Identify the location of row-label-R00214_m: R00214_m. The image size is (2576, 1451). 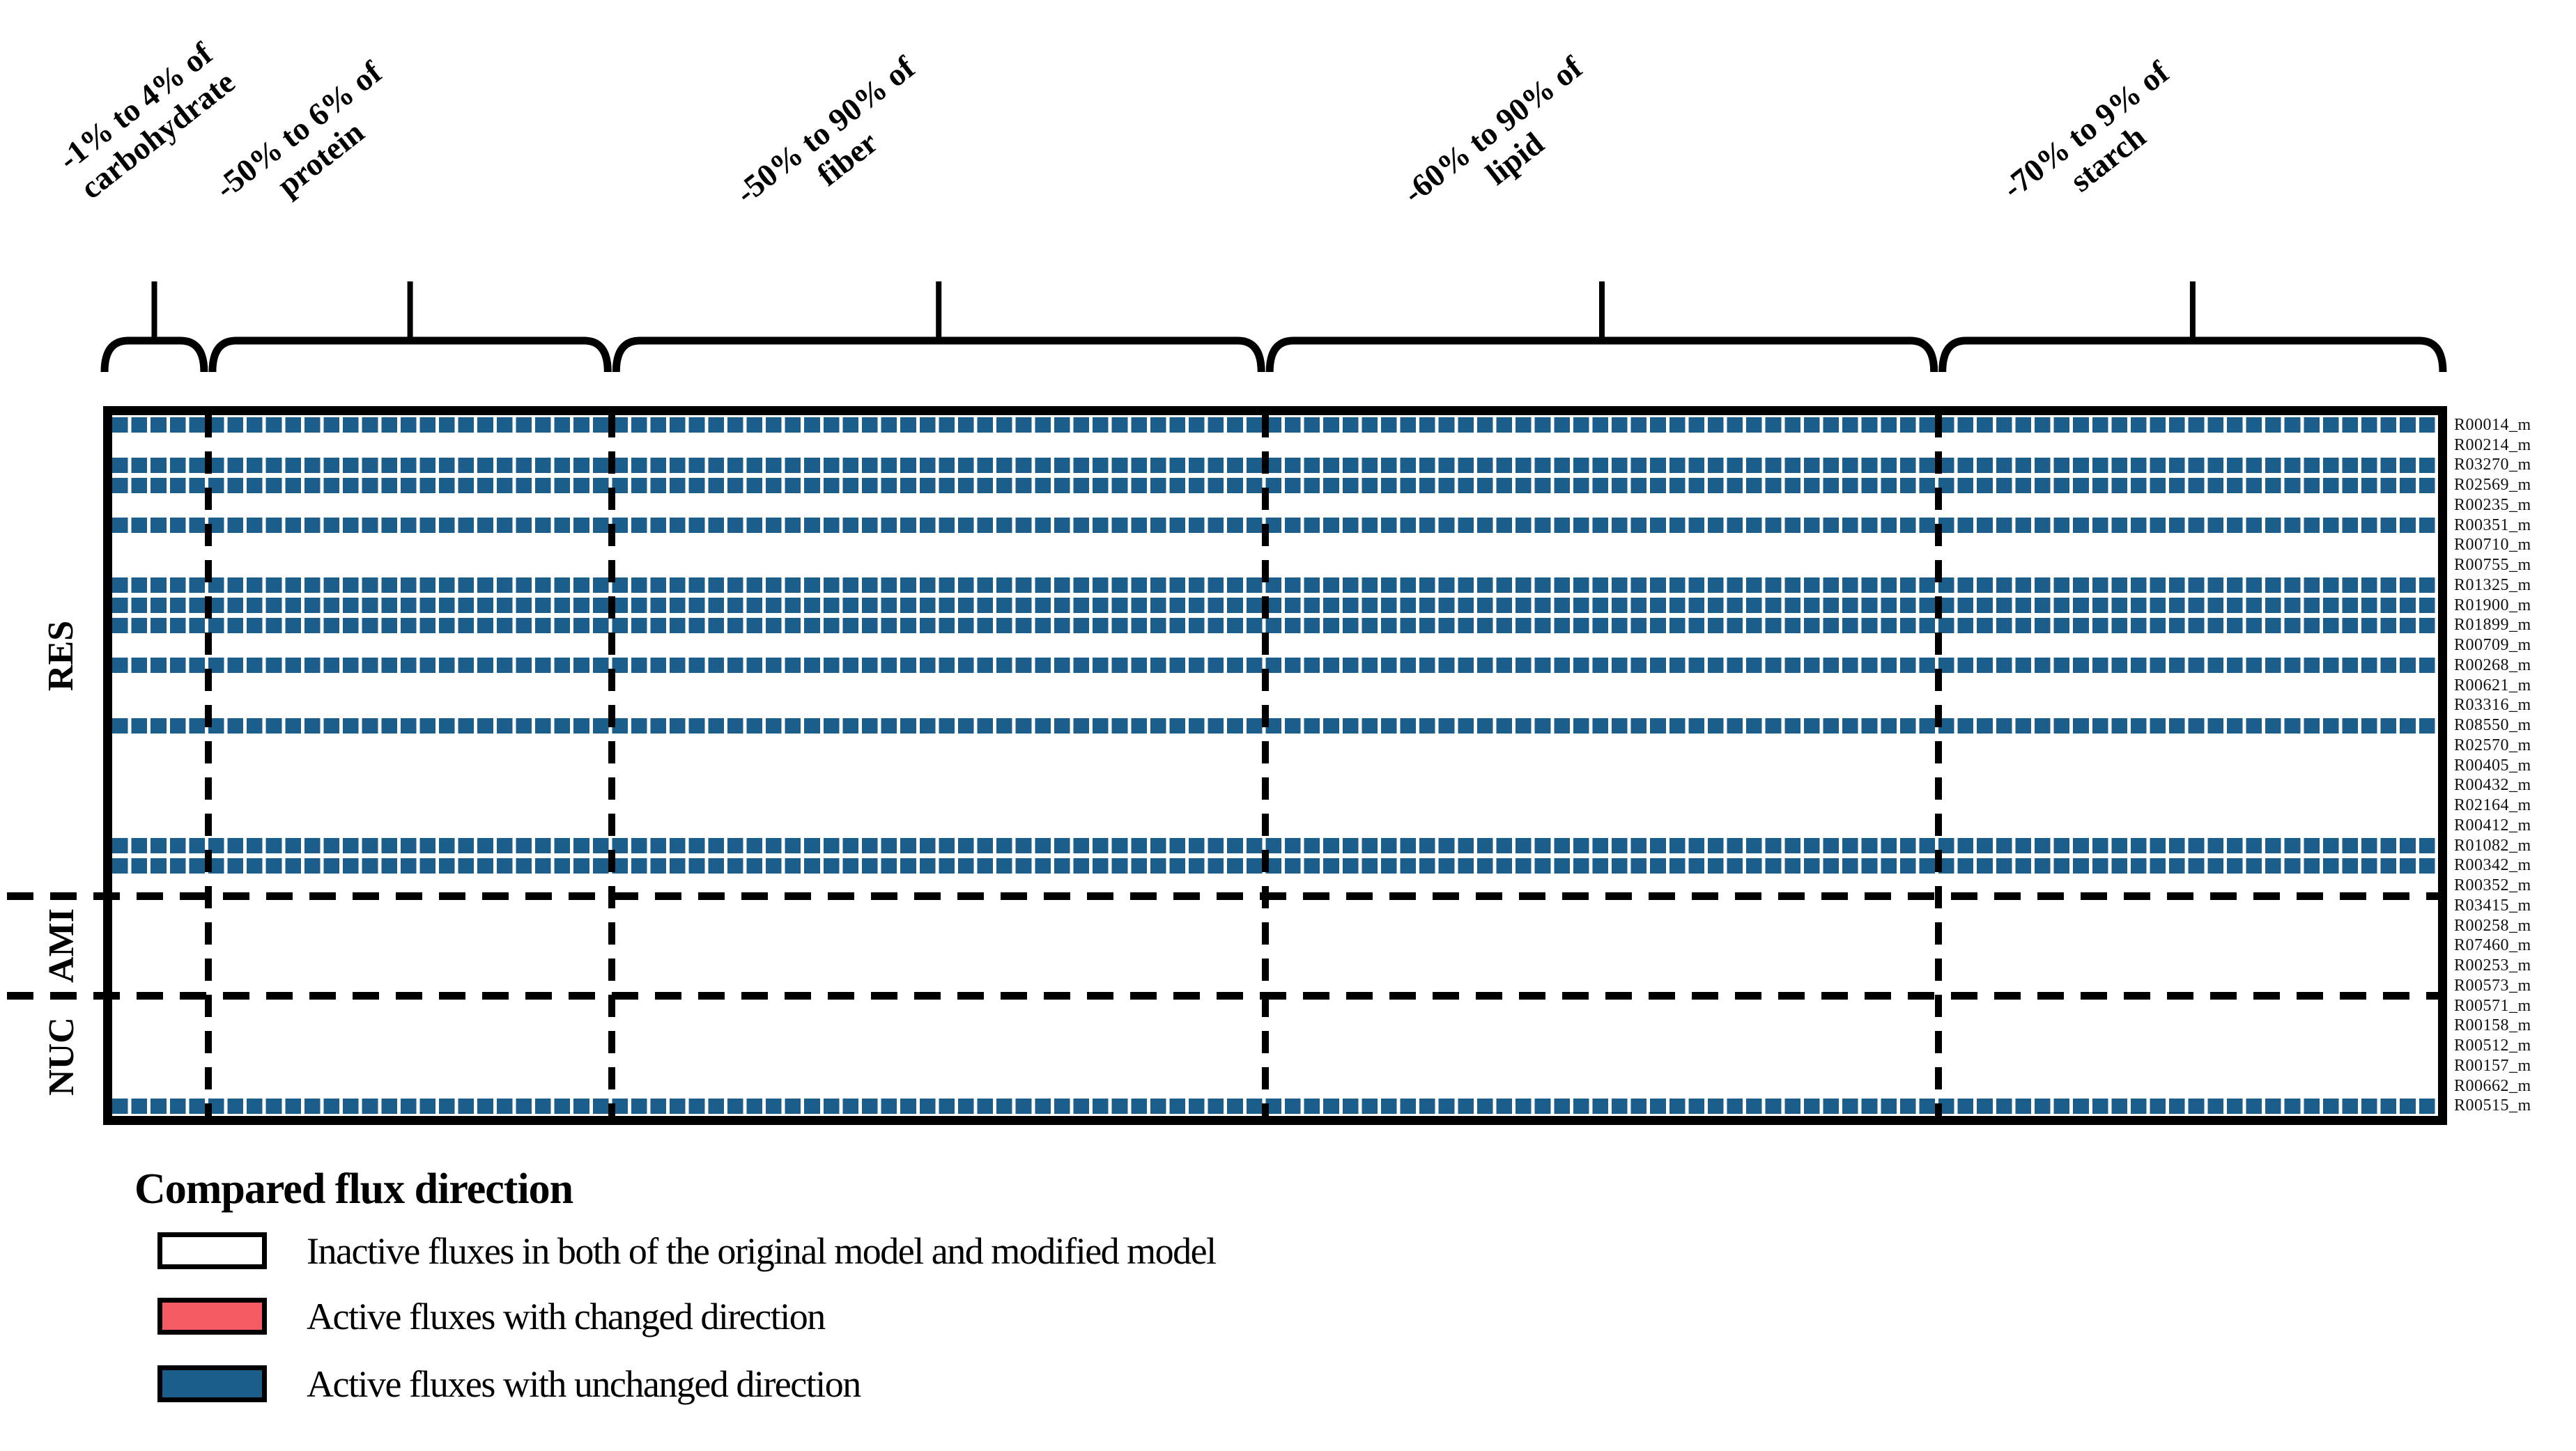
(2492, 444).